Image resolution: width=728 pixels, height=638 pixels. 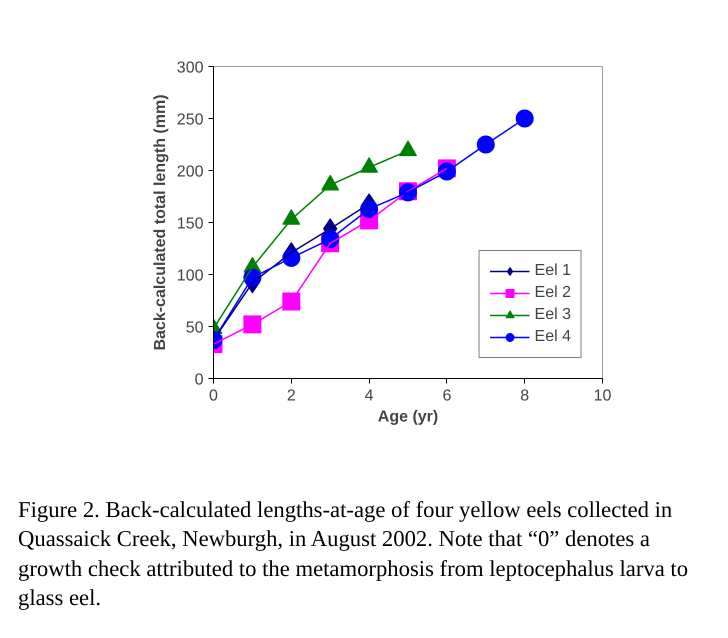 What do you see at coordinates (552, 293) in the screenshot?
I see `legend-label: Eel 2` at bounding box center [552, 293].